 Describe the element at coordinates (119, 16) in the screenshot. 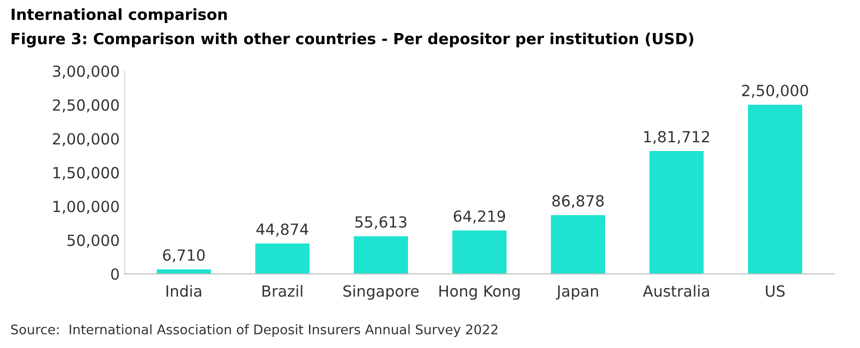

I see `chart-title: International comparison` at that location.